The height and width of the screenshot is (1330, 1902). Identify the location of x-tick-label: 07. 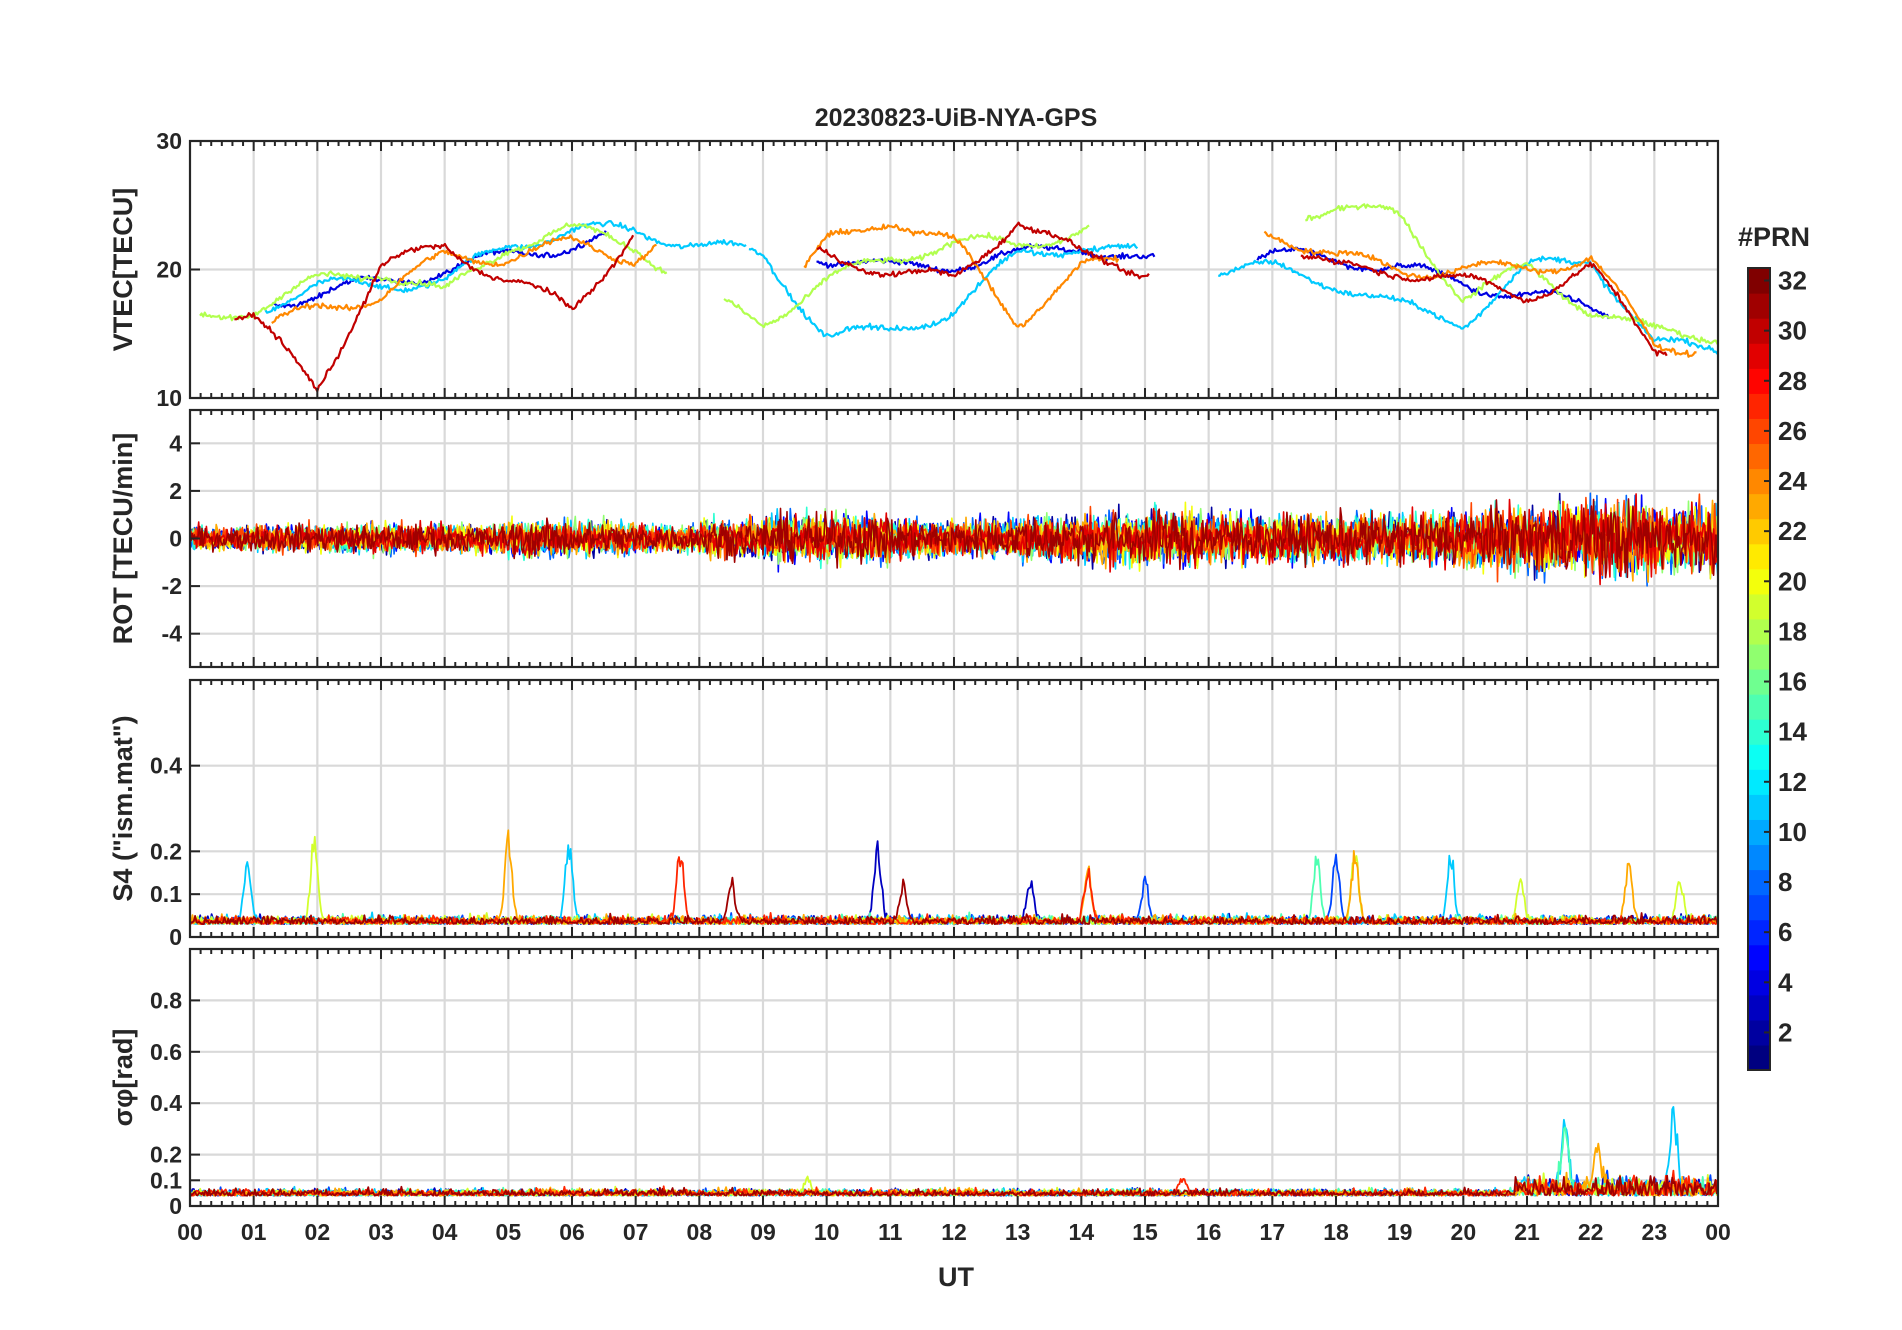
(636, 1232).